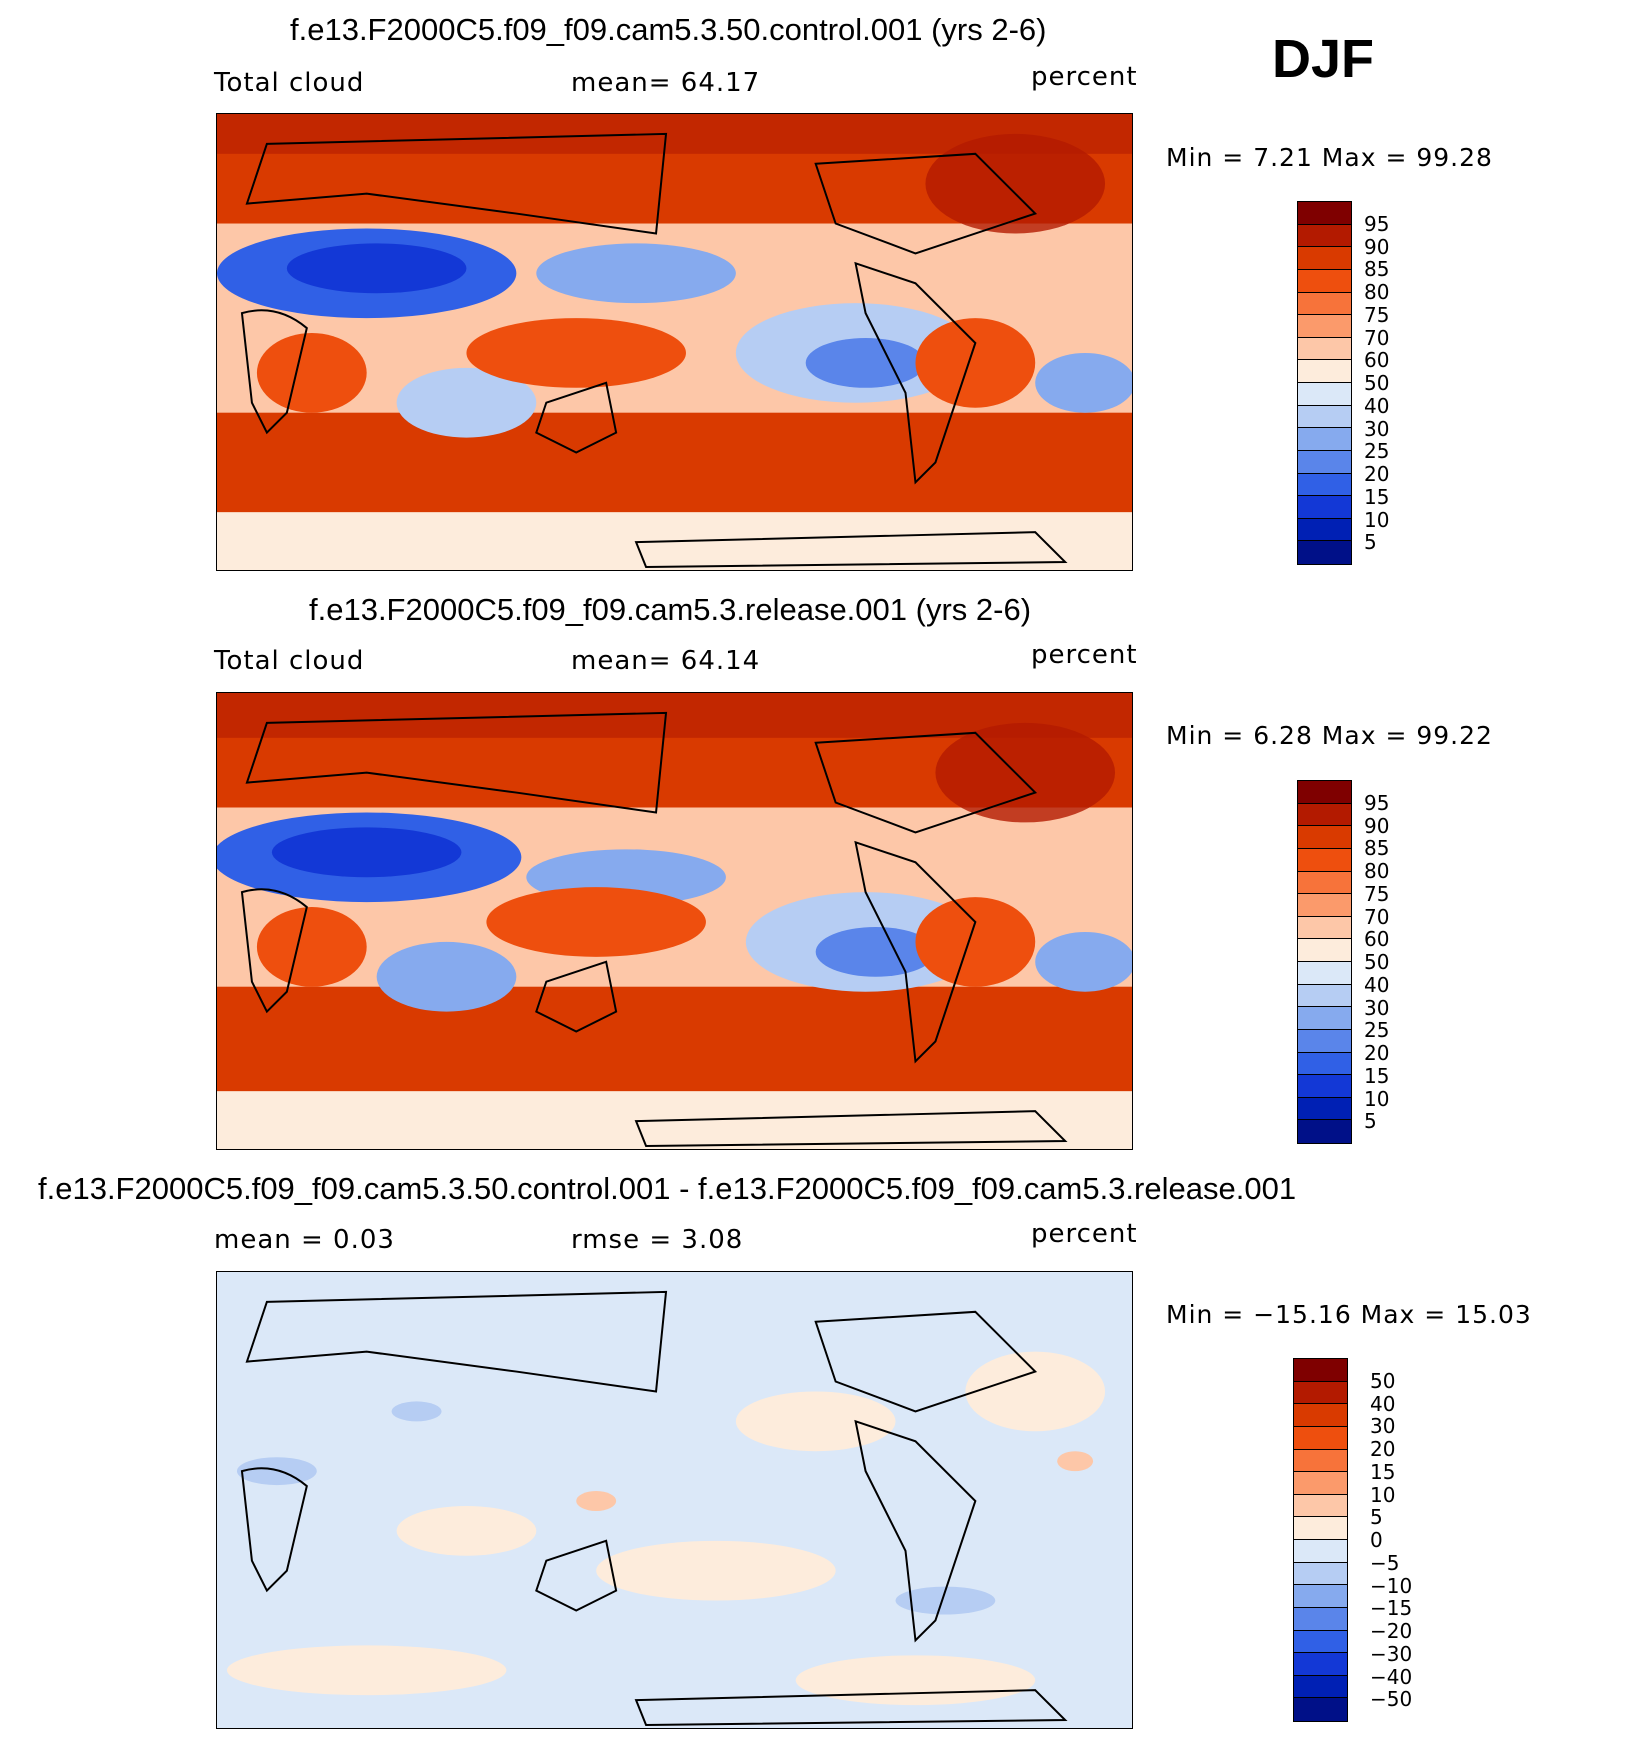  Describe the element at coordinates (289, 661) in the screenshot. I see `panel2-variable-label: Total cloud` at that location.